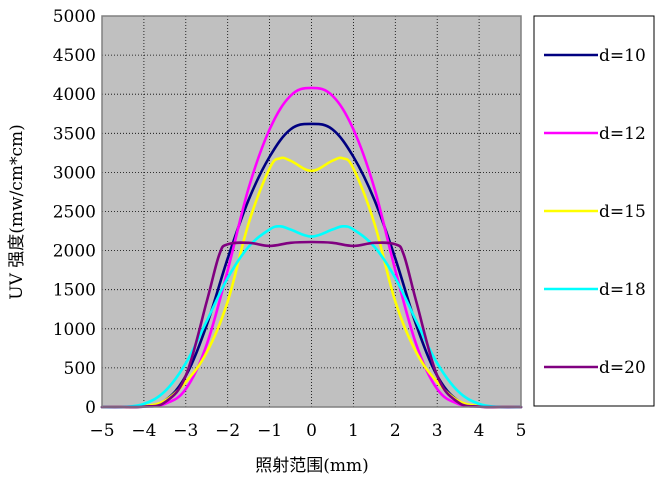 This screenshot has width=656, height=479. Describe the element at coordinates (17, 211) in the screenshot. I see `y-axis-title: UV 强度(mw/cm*cm)` at that location.